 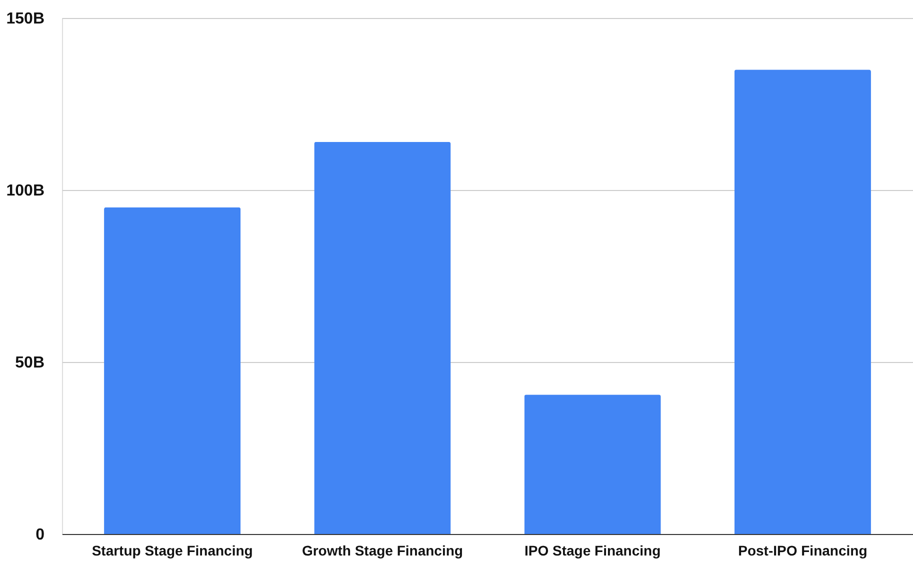 What do you see at coordinates (25, 191) in the screenshot?
I see `y-tick-label: 100B` at bounding box center [25, 191].